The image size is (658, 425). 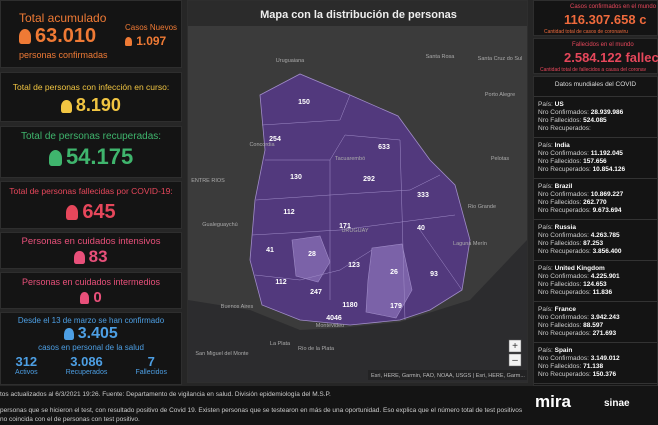 I want to click on place-label: ENTRE RIOS, so click(x=208, y=181).